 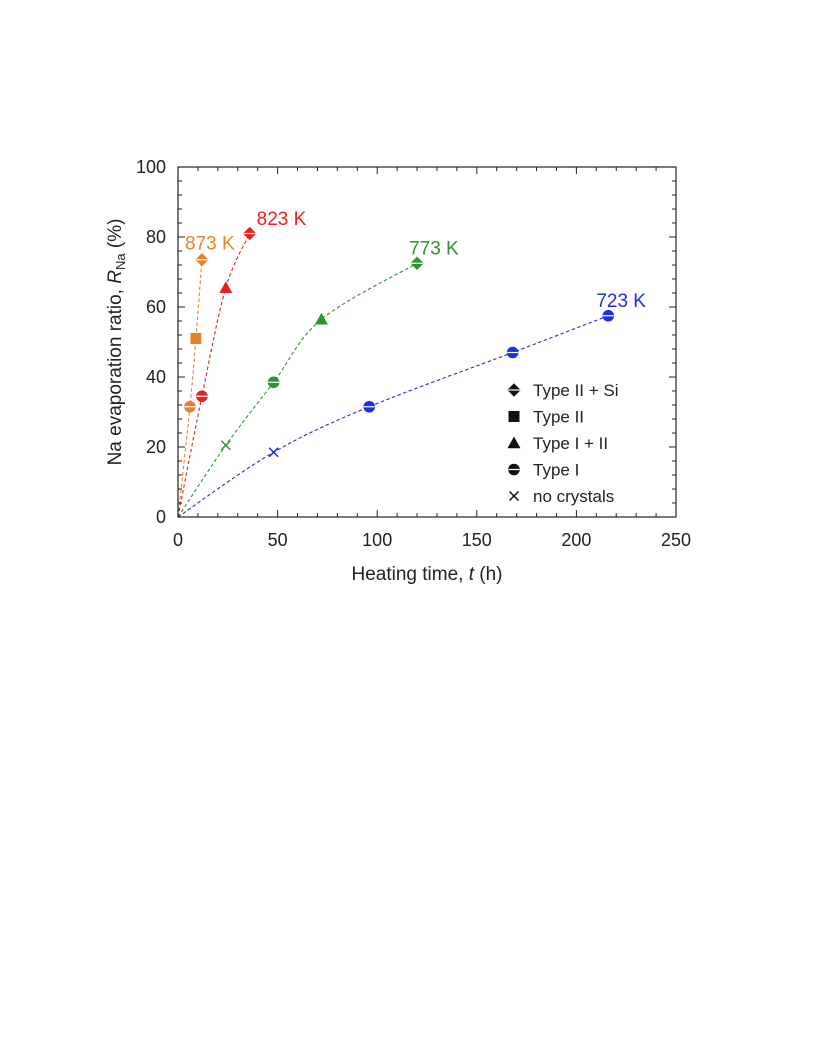 I want to click on y-tick-label: 60, so click(x=156, y=307).